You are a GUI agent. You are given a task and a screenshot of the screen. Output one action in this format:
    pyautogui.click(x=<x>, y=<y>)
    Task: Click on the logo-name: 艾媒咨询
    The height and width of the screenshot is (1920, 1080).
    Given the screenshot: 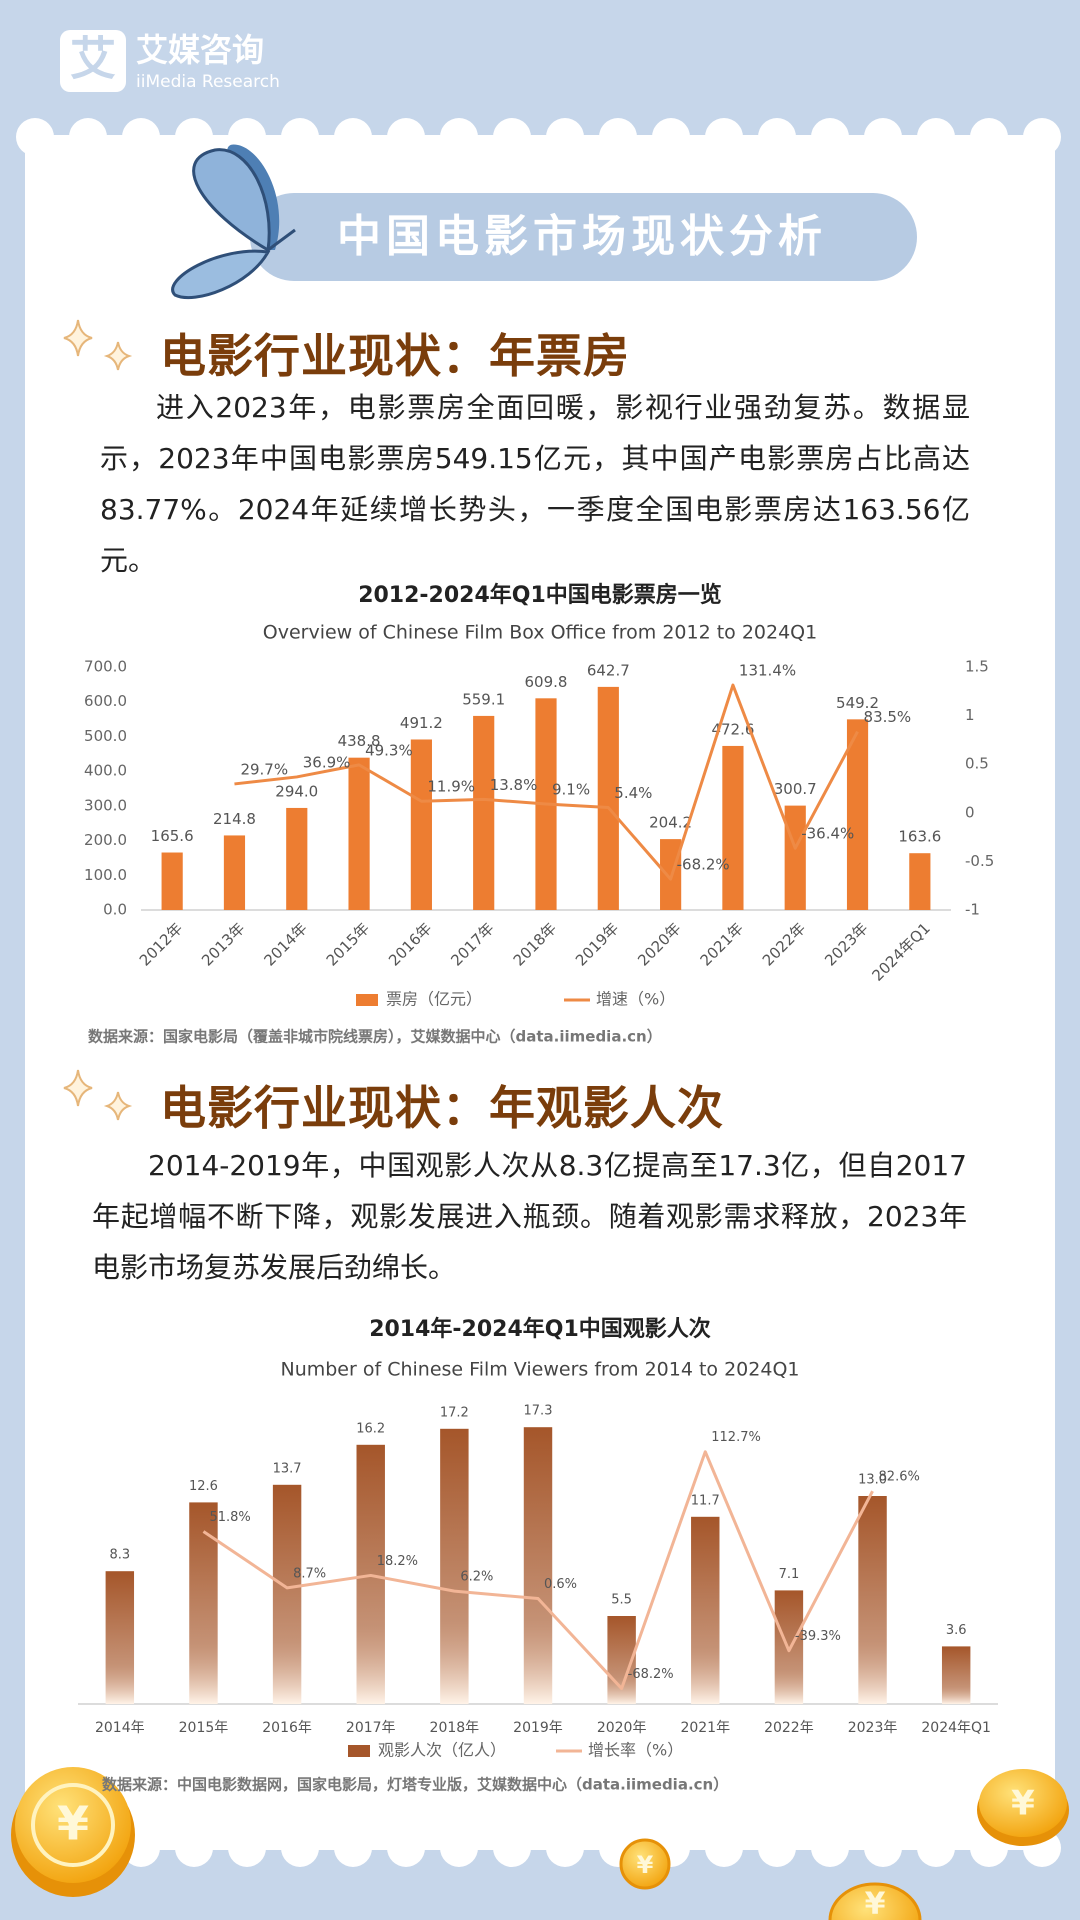 What is the action you would take?
    pyautogui.click(x=200, y=50)
    